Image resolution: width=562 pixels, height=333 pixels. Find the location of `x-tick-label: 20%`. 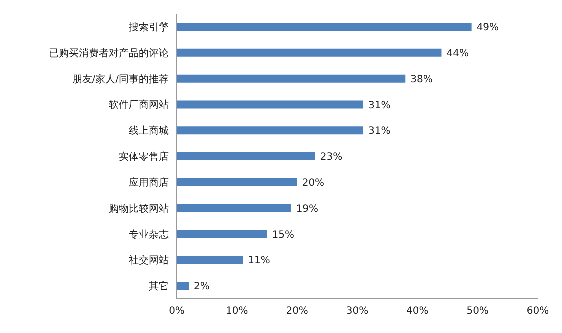

x-tick-label: 20% is located at coordinates (297, 312).